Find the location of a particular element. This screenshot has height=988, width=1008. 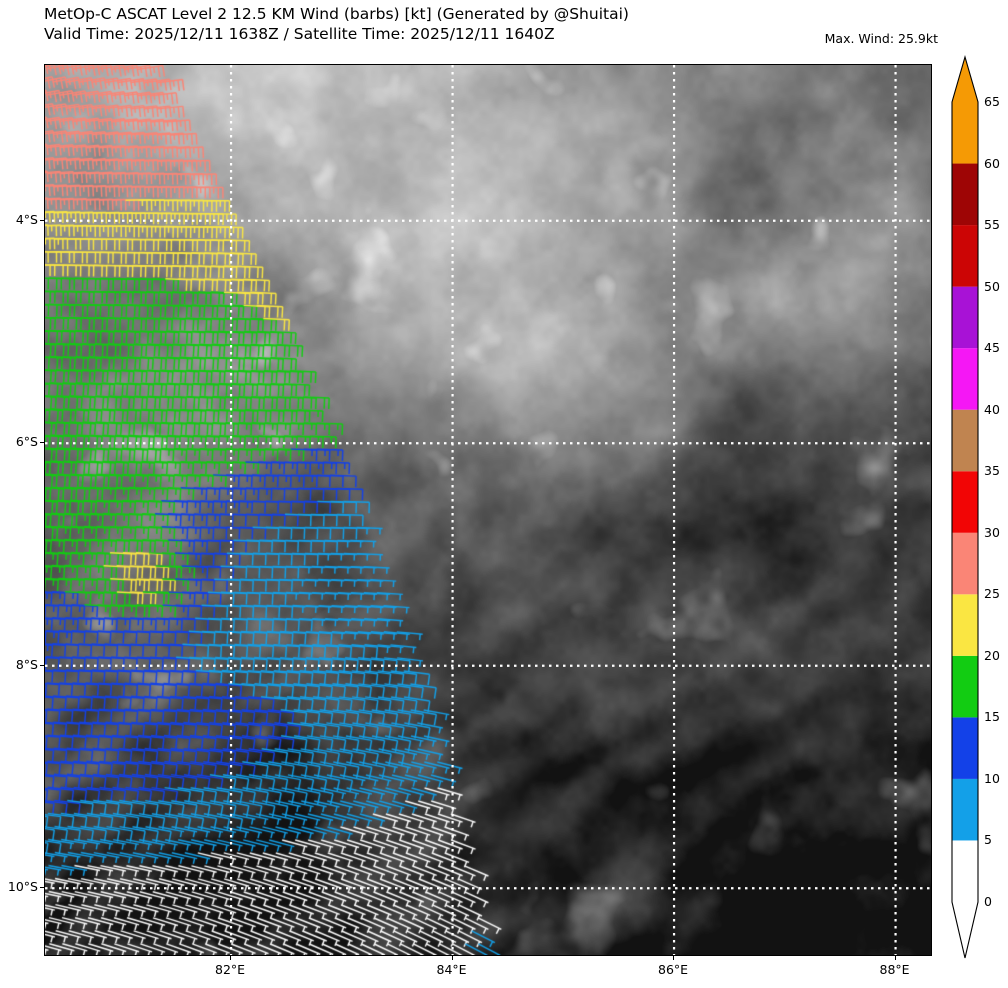

colorbar-tick-labels: 0 5 10 15 20 25 30 35 40 45 50 55 60 65 is located at coordinates (996, 507).